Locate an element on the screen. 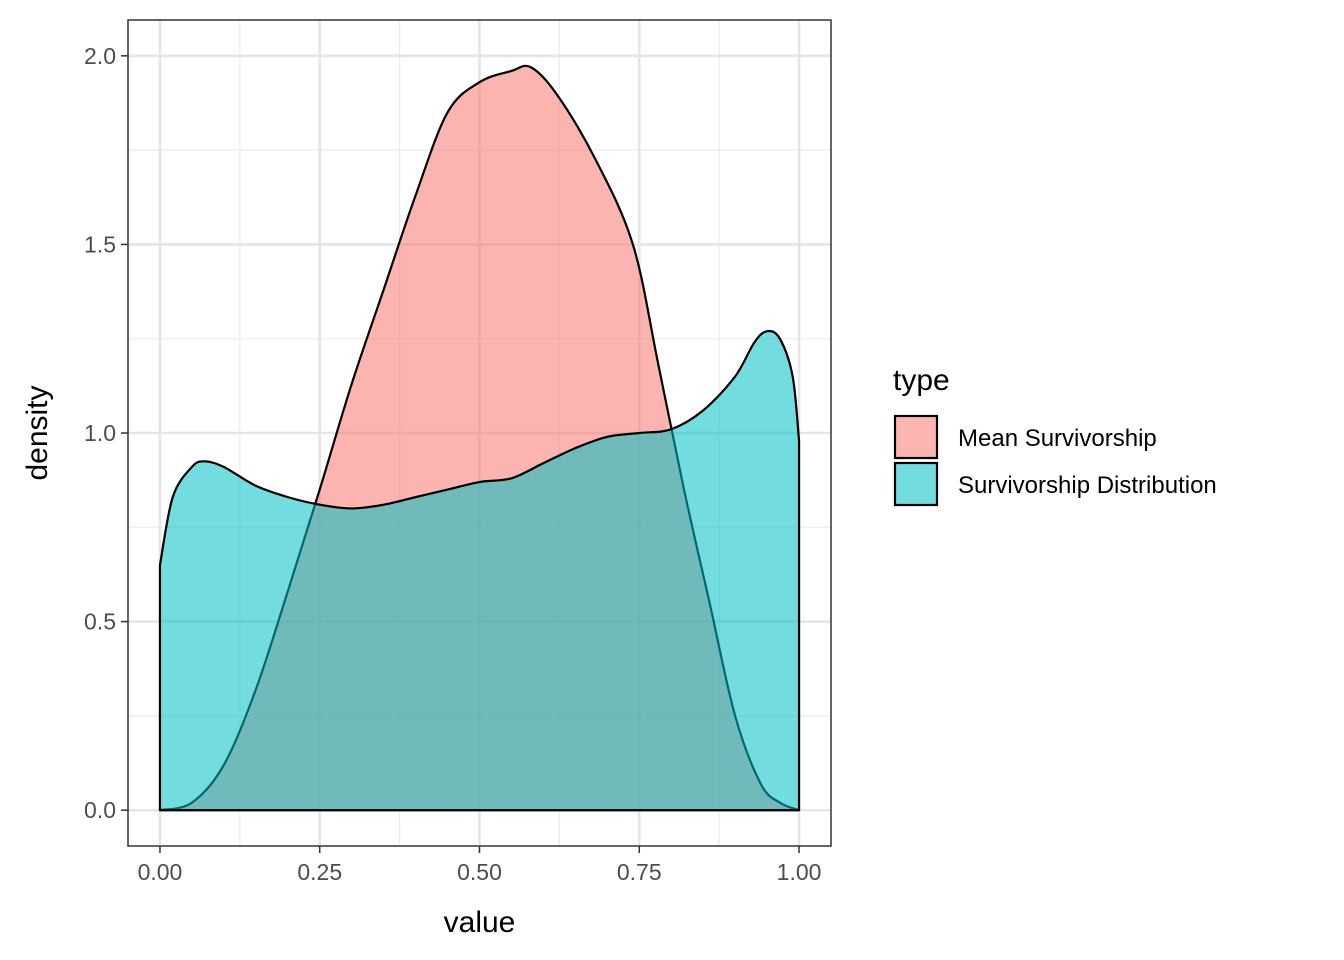 The height and width of the screenshot is (960, 1344). x-tick-label: 0.25 is located at coordinates (319, 872).